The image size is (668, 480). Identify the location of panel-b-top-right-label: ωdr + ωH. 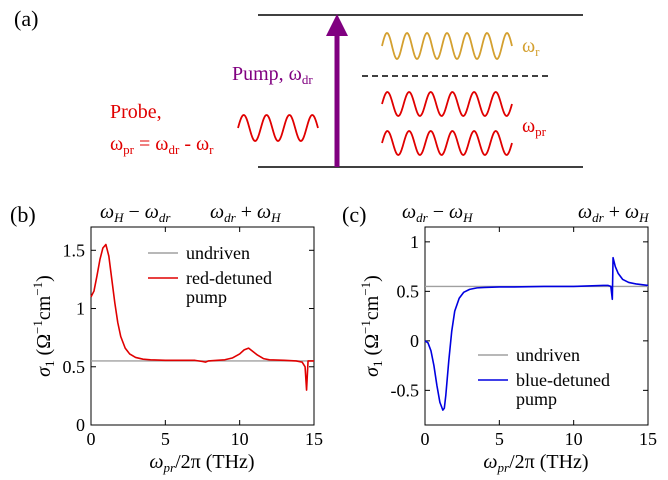
(245, 213).